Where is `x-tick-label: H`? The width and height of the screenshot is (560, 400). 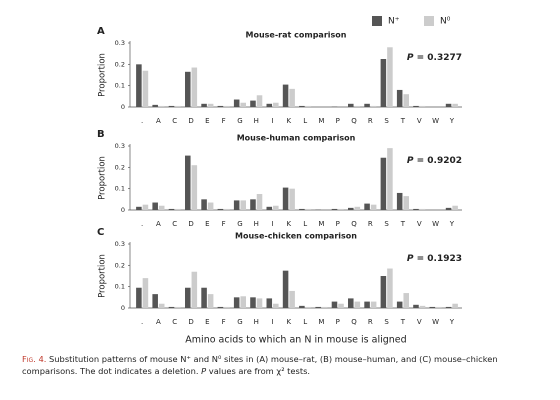
x-tick-label: H is located at coordinates (256, 121).